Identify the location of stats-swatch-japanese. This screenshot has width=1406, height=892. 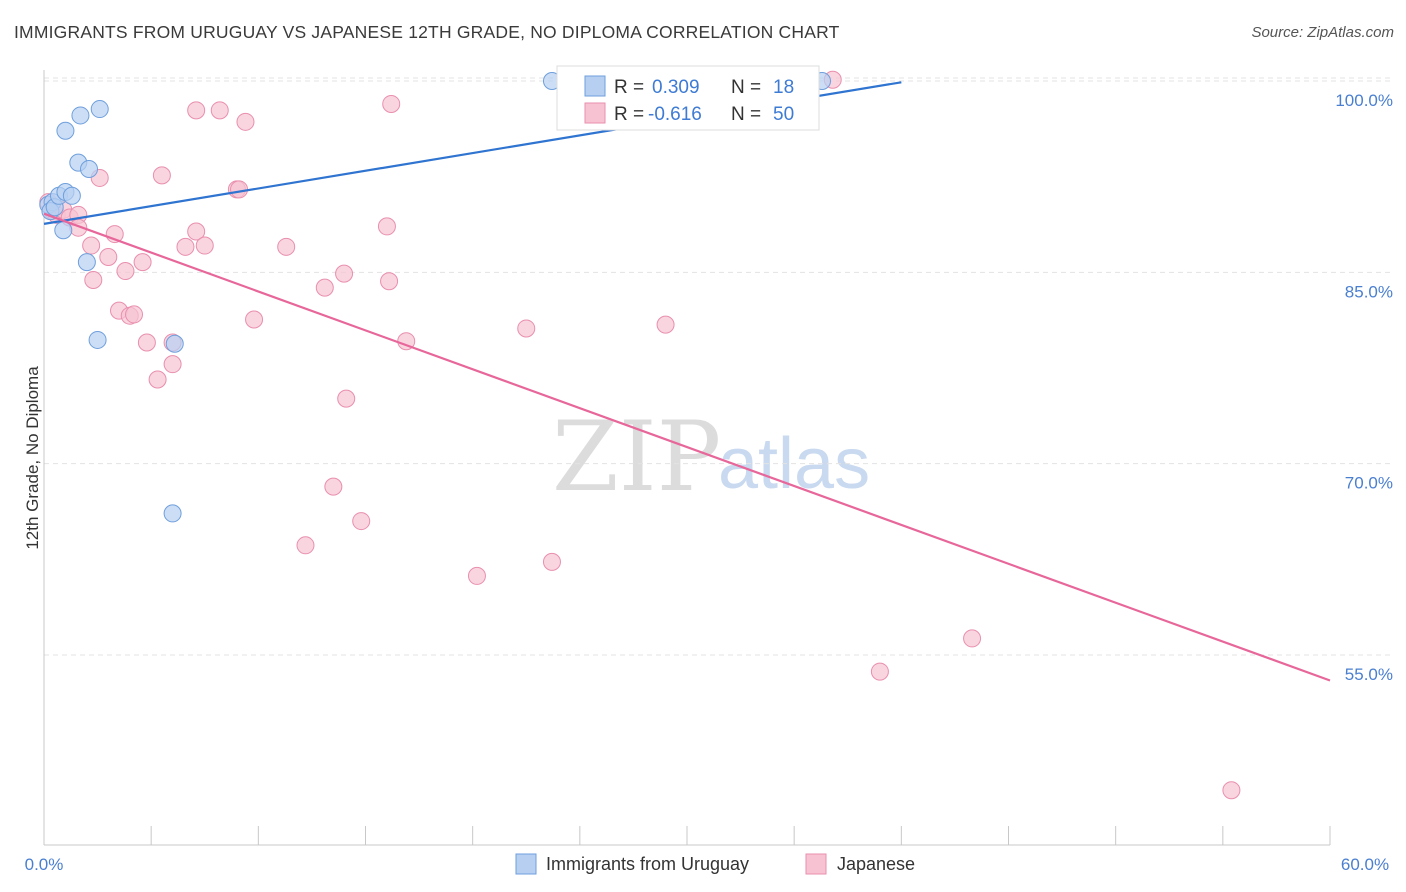
(595, 113).